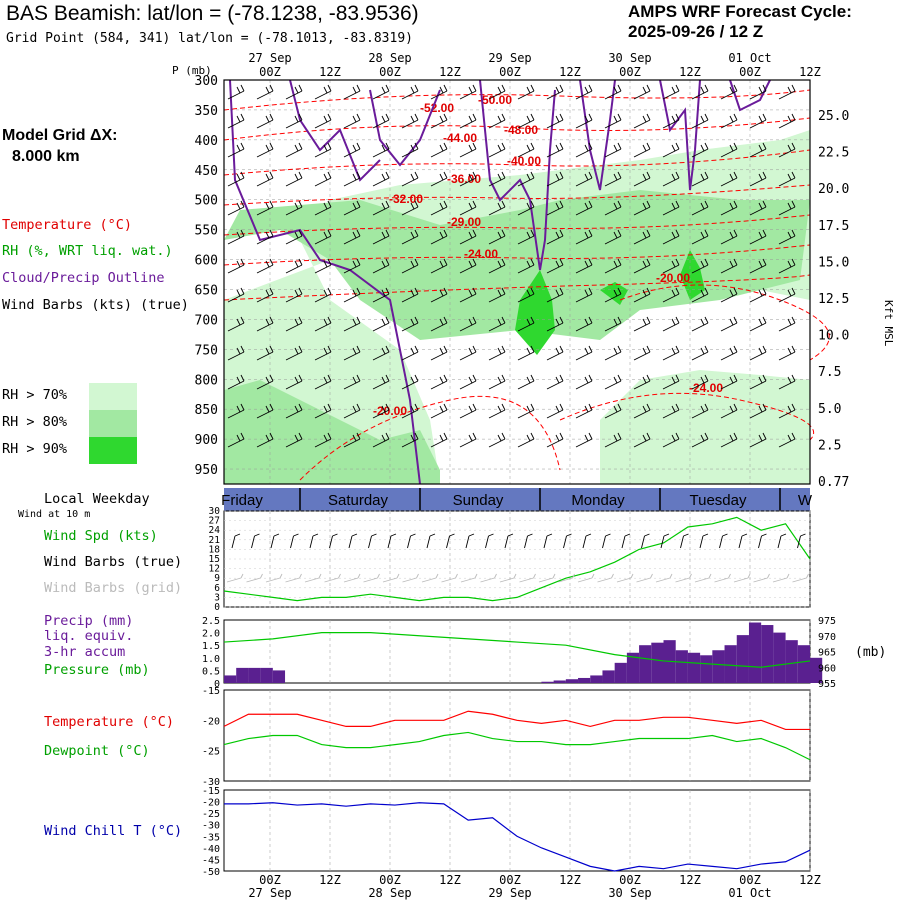 The width and height of the screenshot is (900, 900). I want to click on pressure-tick-label: 300, so click(206, 81).